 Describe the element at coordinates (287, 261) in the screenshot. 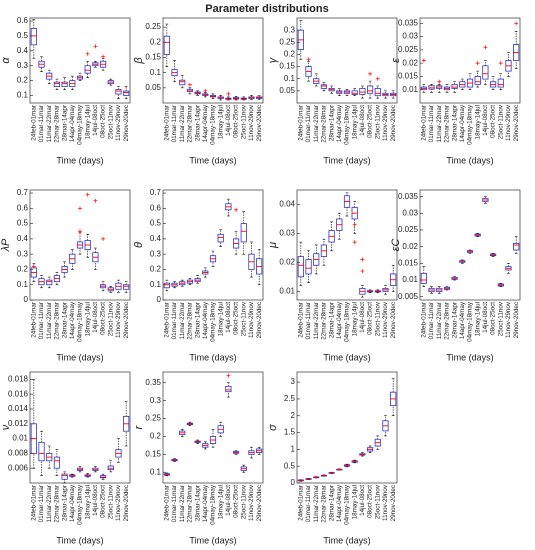

I see `y-tick-label: 0.02` at that location.